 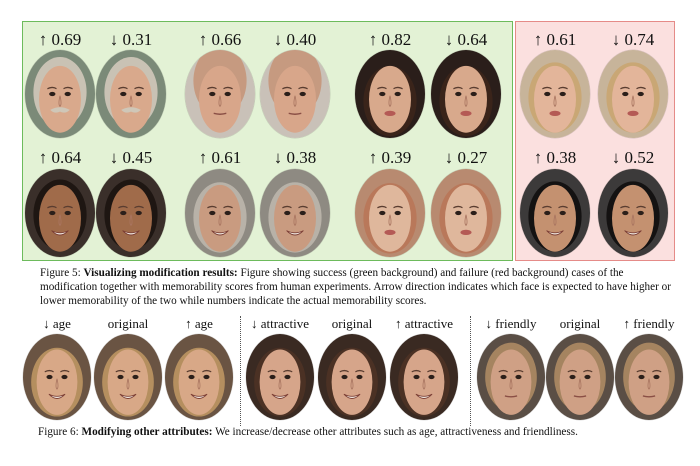 I want to click on memorability-score-down: ↓ 0.38, so click(x=295, y=157).